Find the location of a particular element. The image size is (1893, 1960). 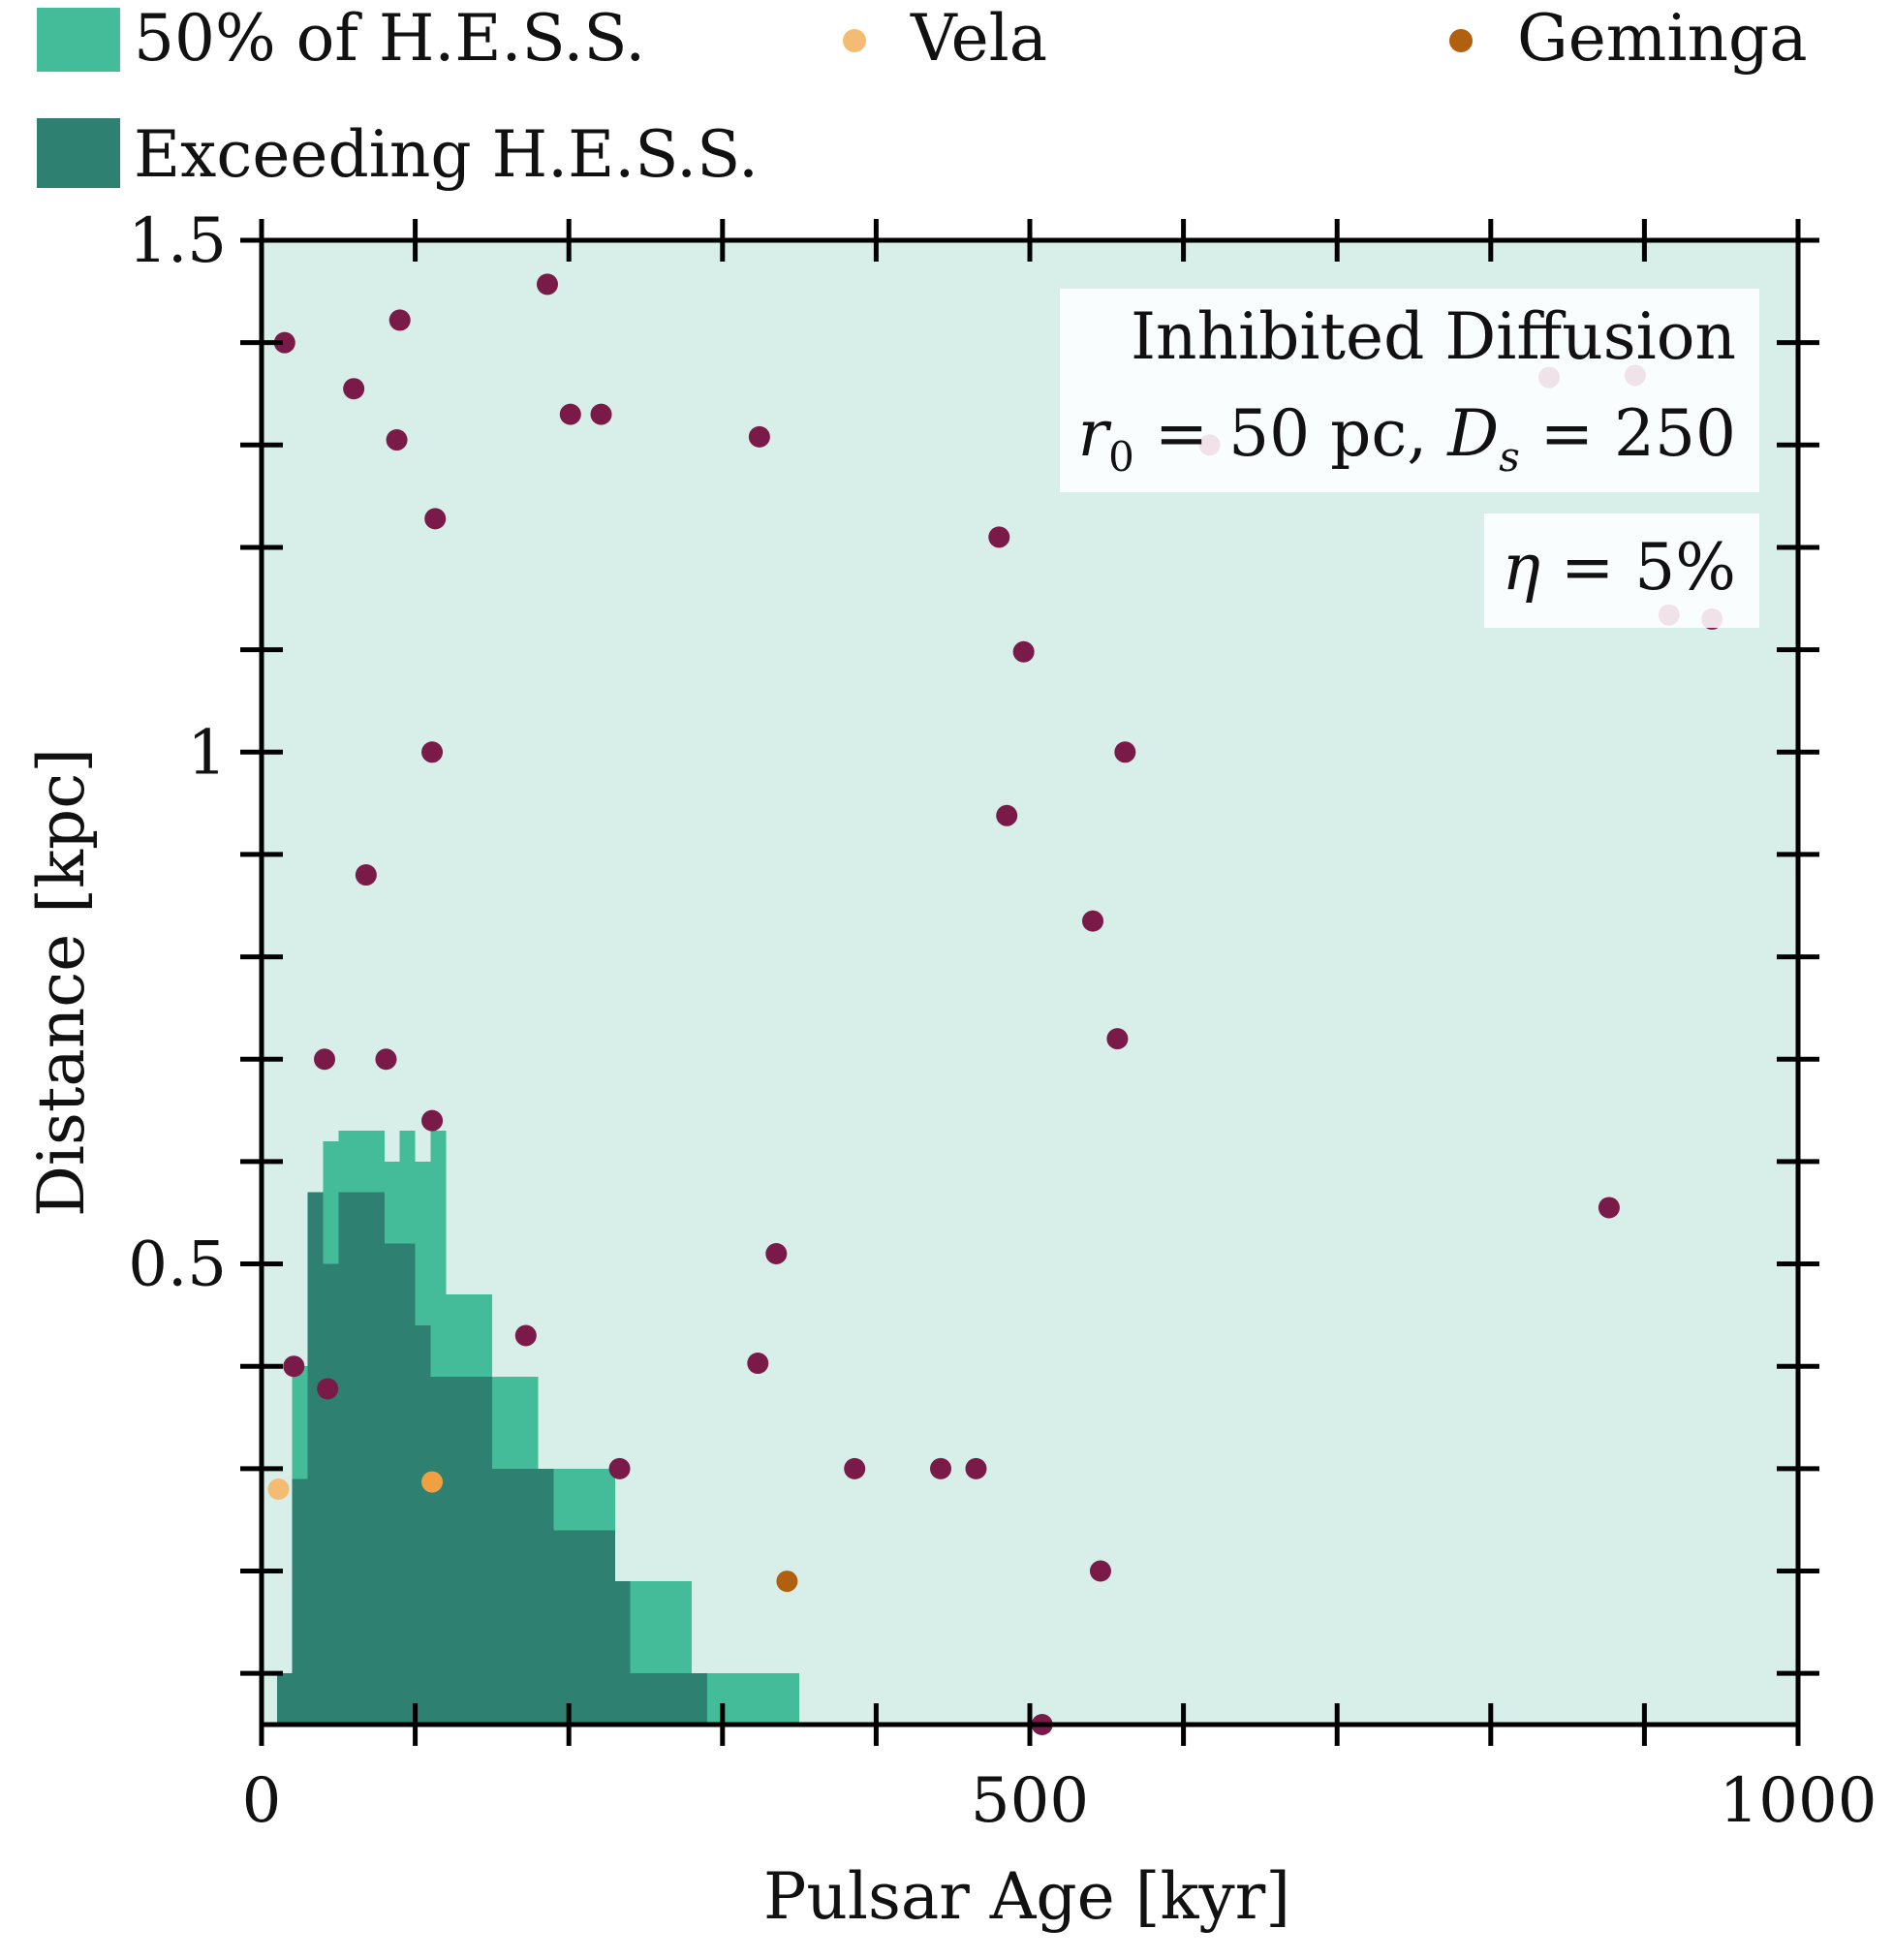

annotation-line-2: r0 = 50 pc, Ds = 250 is located at coordinates (1407, 438).